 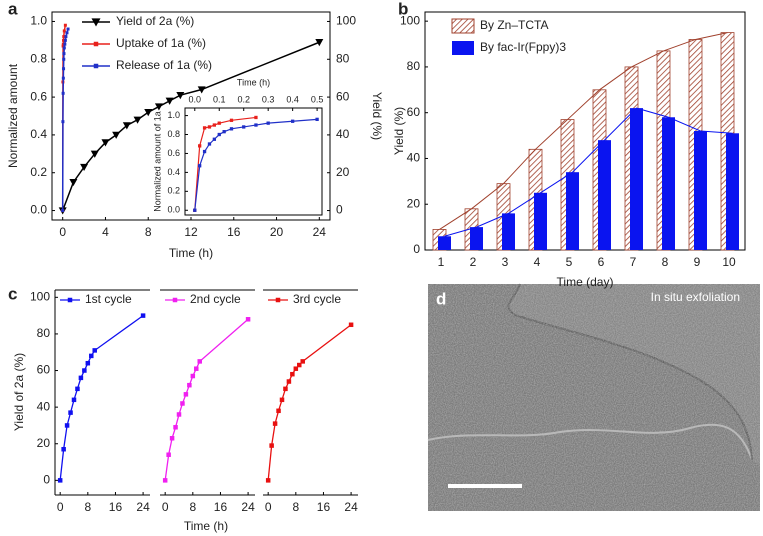 What do you see at coordinates (38, 21) in the screenshot?
I see `y-tick-label: 1.0` at bounding box center [38, 21].